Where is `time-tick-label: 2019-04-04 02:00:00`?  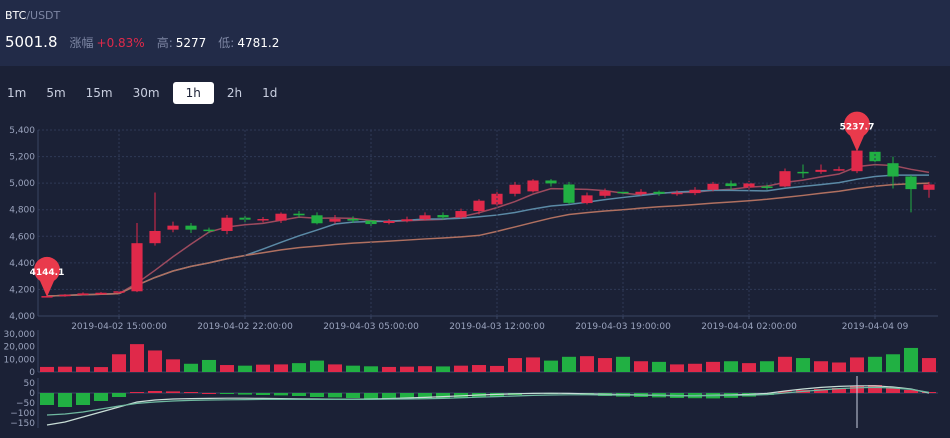
time-tick-label: 2019-04-04 02:00:00 is located at coordinates (749, 327).